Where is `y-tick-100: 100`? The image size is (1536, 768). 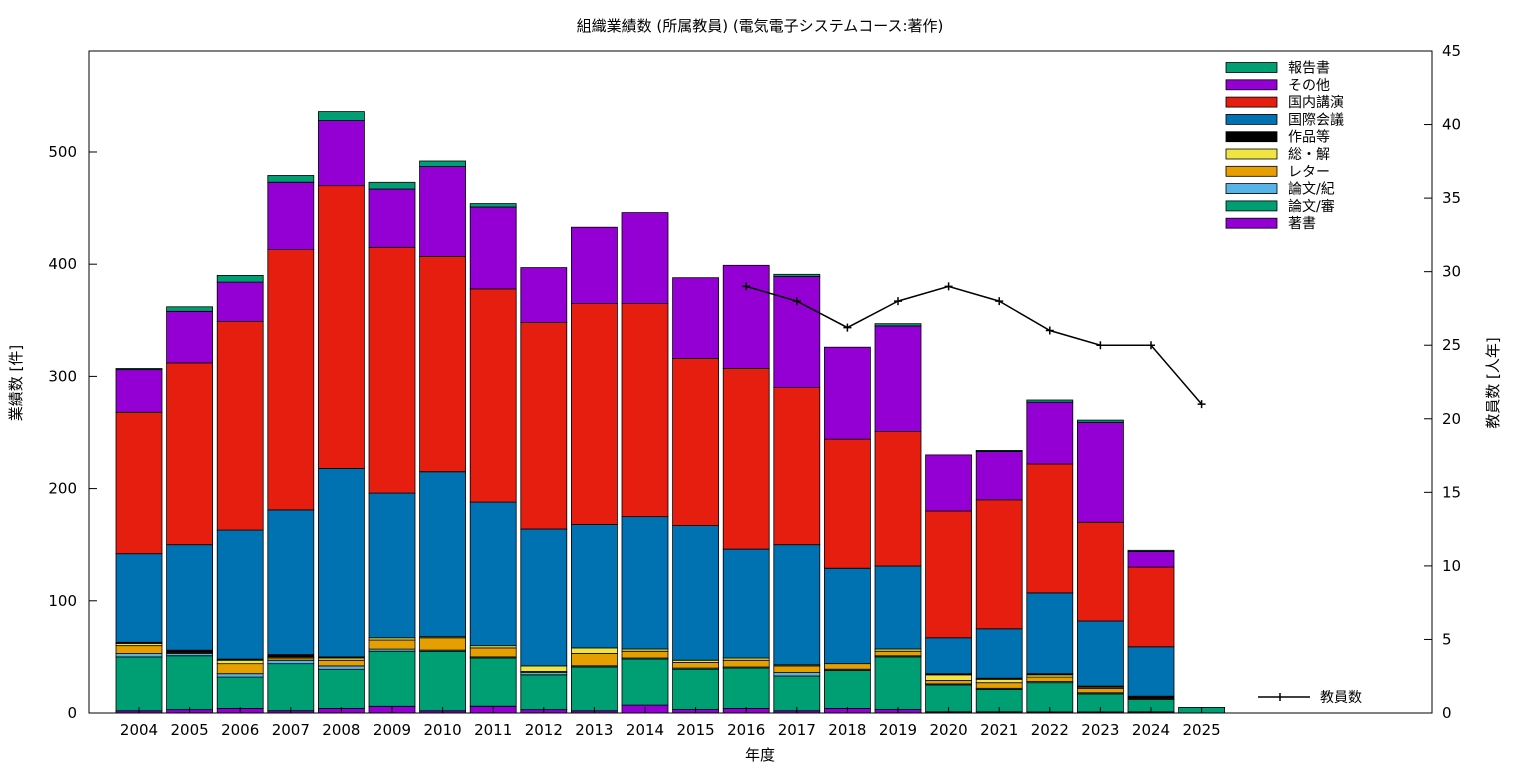
y-tick-100: 100 is located at coordinates (62, 601).